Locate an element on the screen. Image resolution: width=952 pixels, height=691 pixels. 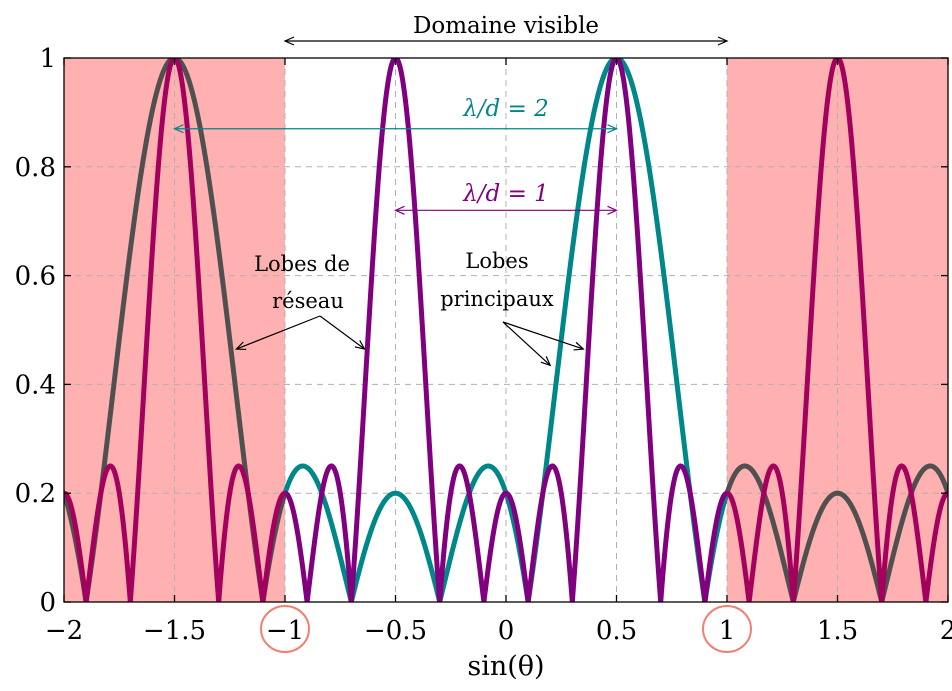
grating-lobe-arrow-2-head is located at coordinates (360, 345).